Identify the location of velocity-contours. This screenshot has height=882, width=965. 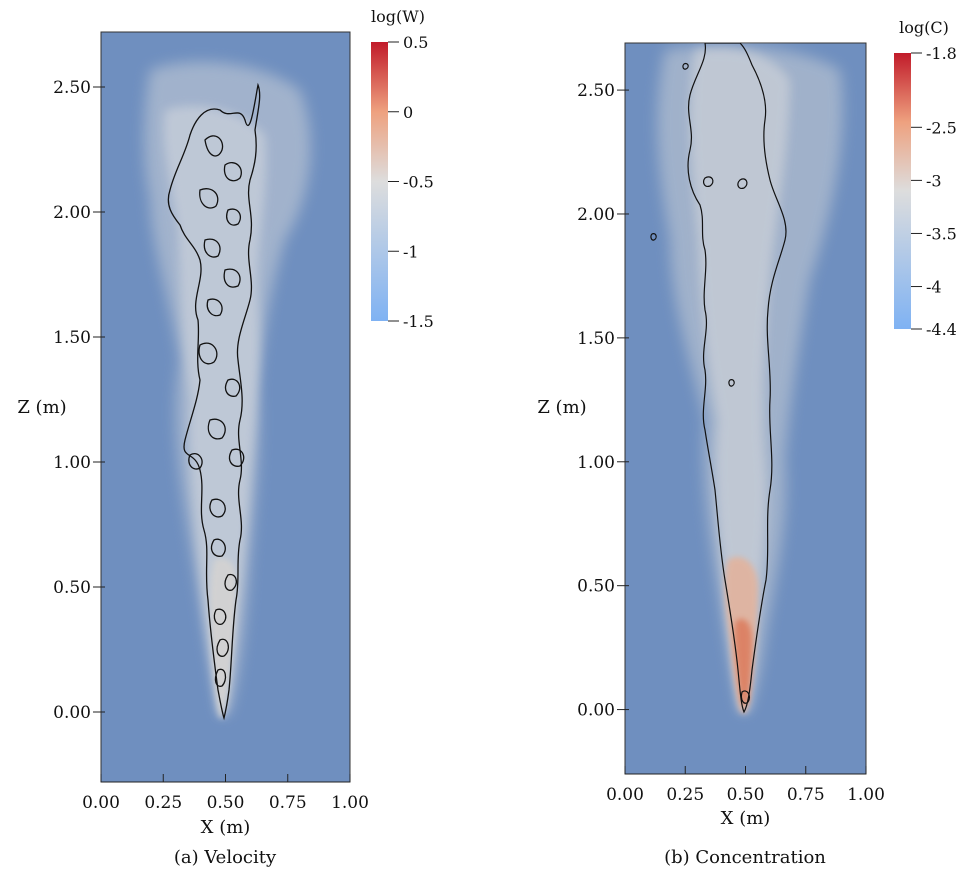
(214, 401).